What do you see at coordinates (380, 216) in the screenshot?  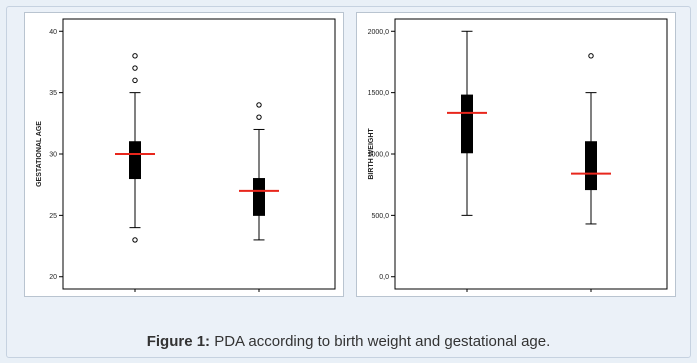 I see `y-tick-label: 500,0` at bounding box center [380, 216].